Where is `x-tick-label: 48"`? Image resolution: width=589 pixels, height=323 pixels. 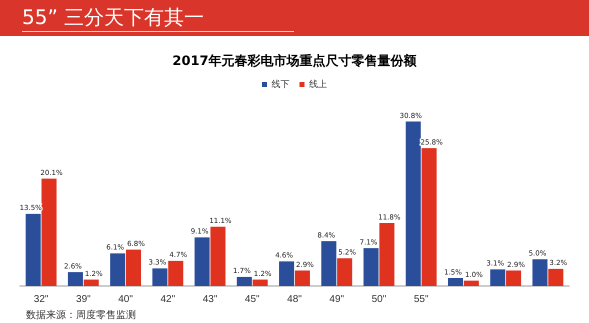 x-tick-label: 48" is located at coordinates (294, 299).